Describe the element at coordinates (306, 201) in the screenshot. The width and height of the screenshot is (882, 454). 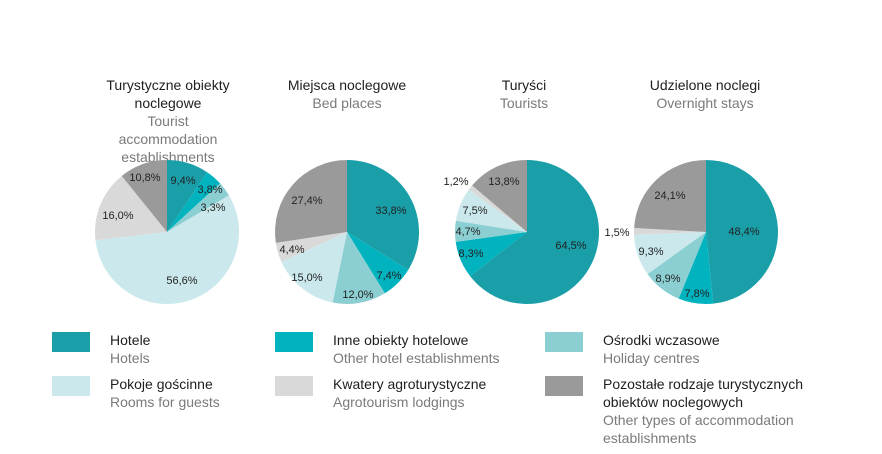
I see `data-label-bed-places-other-types: 27,4%` at that location.